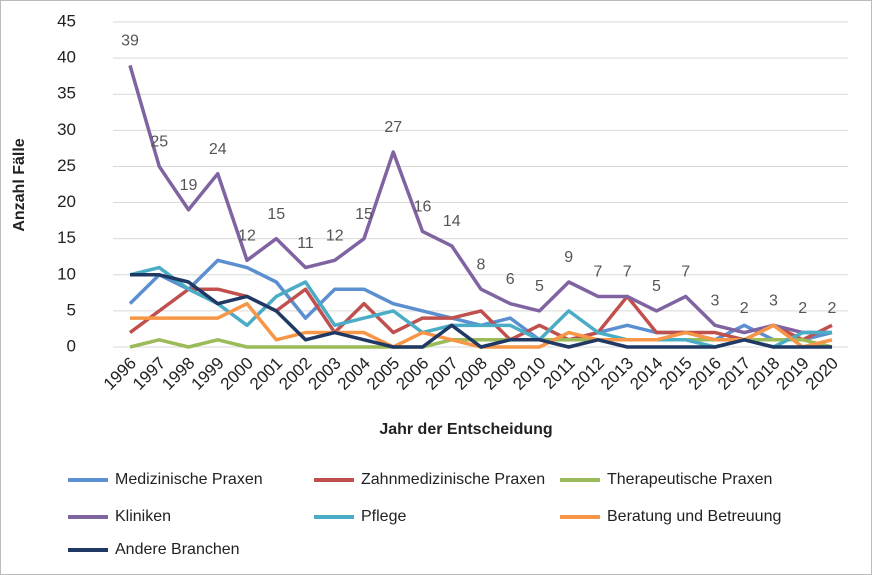 The image size is (872, 575). Describe the element at coordinates (71, 345) in the screenshot. I see `y-tick-label: 0` at that location.